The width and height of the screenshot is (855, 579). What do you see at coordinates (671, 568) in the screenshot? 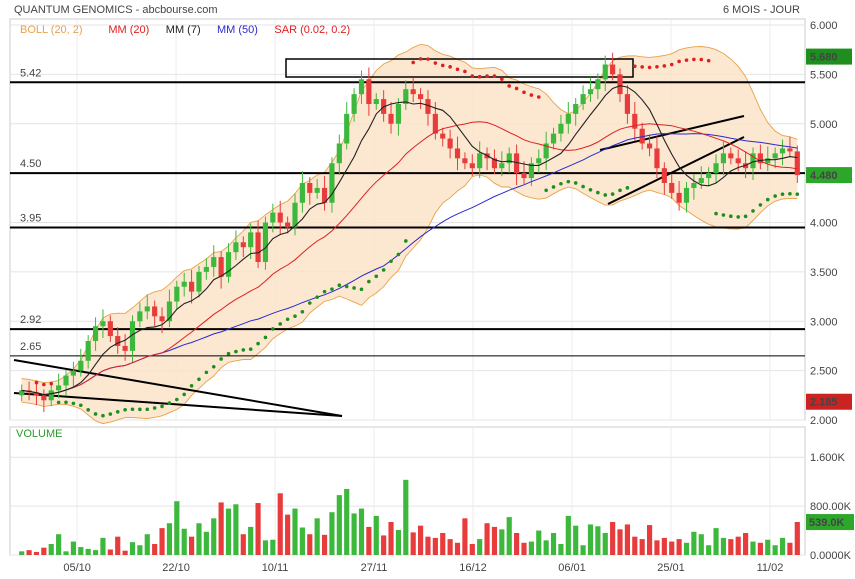
I see `x-tick-label: 25/01` at bounding box center [671, 568].